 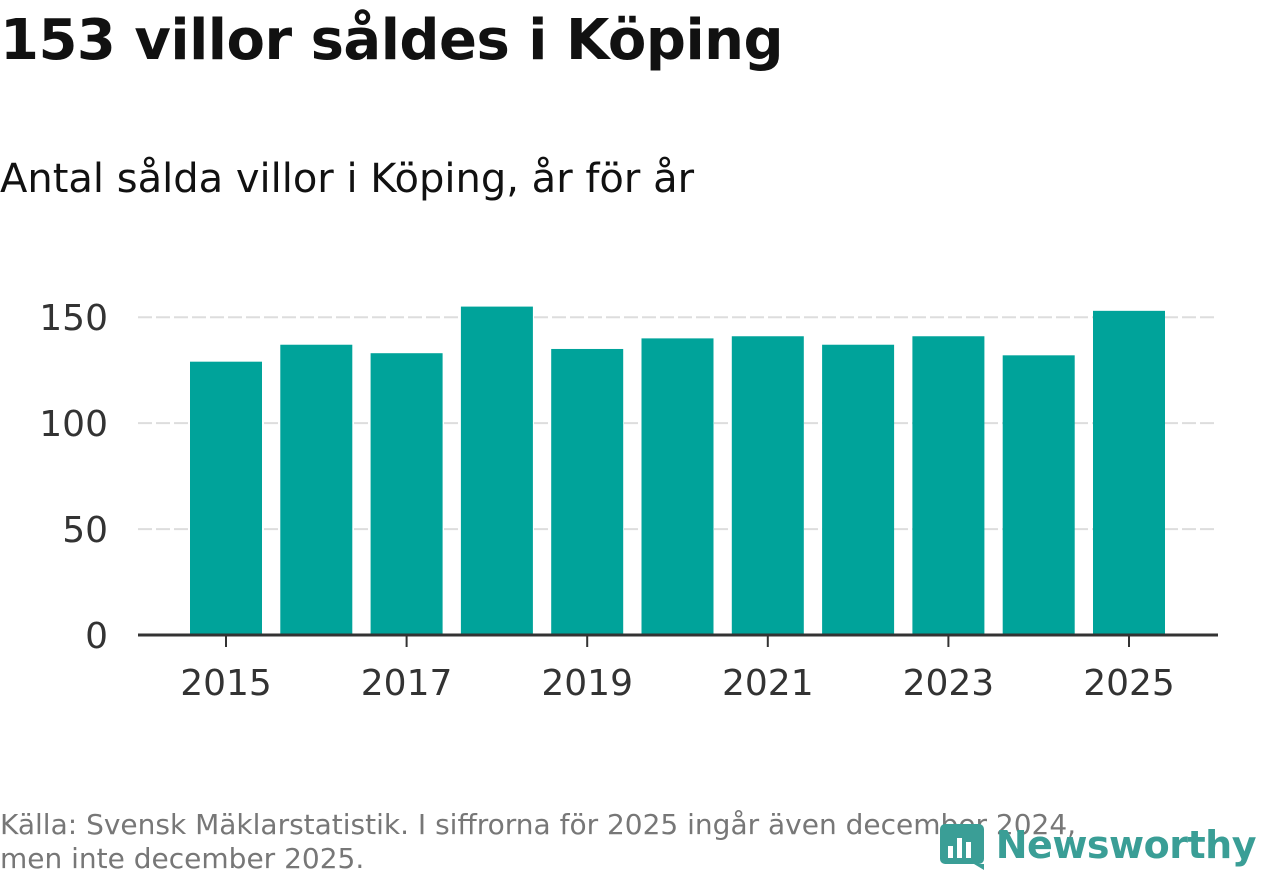 I want to click on bar-2017, so click(x=406, y=494).